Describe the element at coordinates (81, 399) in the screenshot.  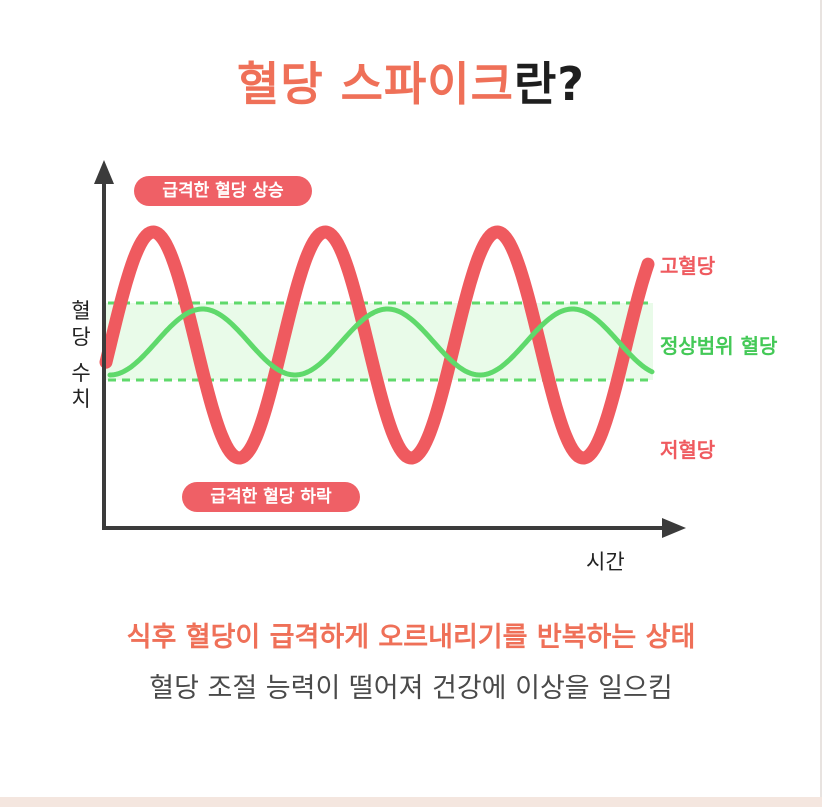
I see `y-axis-char: 치` at that location.